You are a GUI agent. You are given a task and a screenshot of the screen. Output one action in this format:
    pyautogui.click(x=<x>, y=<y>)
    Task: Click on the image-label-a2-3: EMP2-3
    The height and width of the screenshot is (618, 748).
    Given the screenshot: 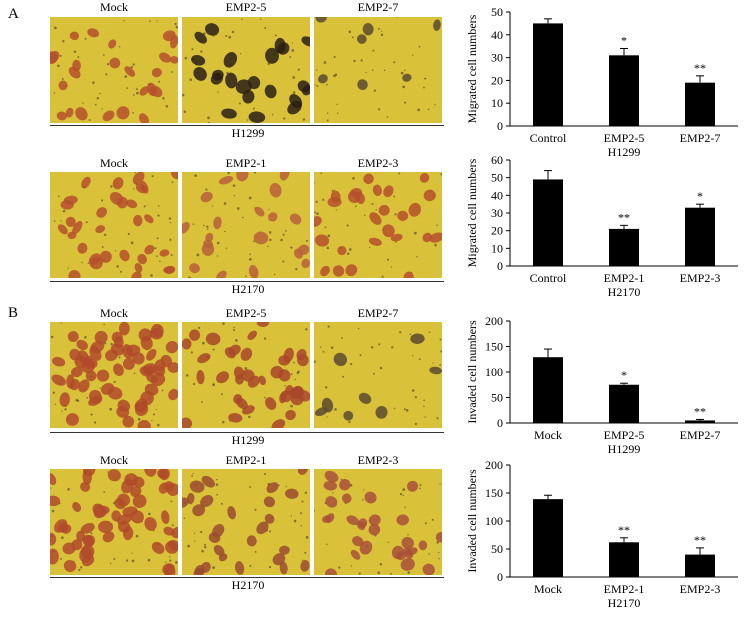 What is the action you would take?
    pyautogui.click(x=378, y=163)
    